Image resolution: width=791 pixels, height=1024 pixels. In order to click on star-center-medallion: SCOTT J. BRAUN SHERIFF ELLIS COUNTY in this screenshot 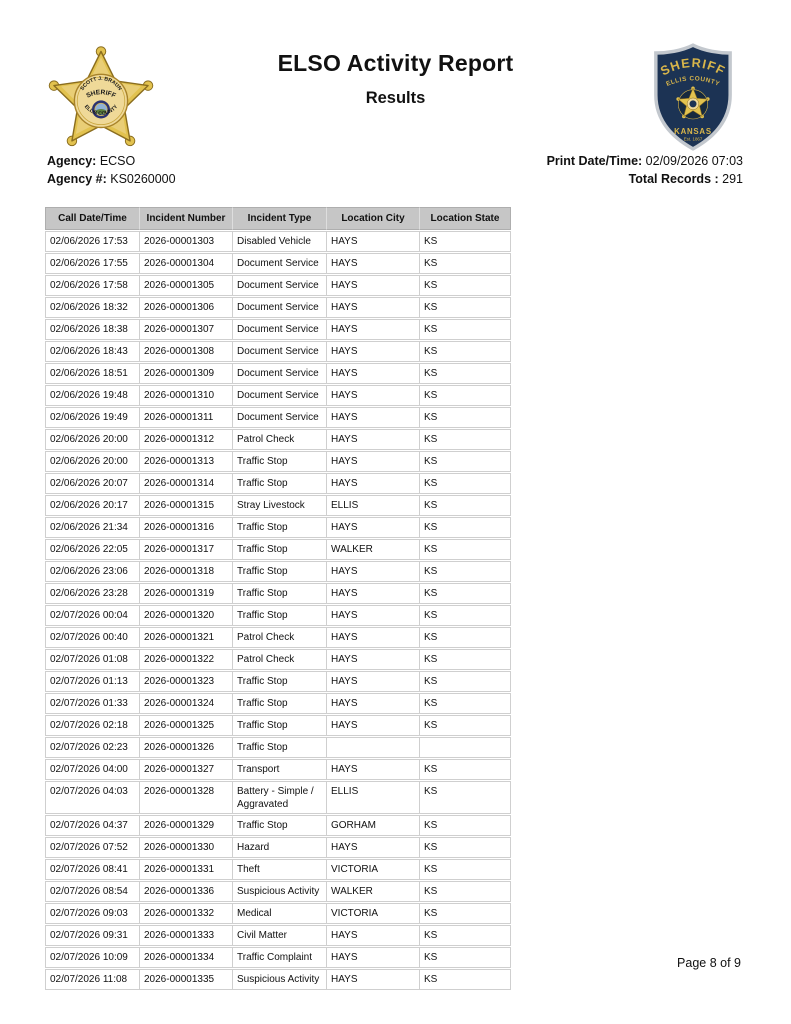, I will do `click(101, 101)`.